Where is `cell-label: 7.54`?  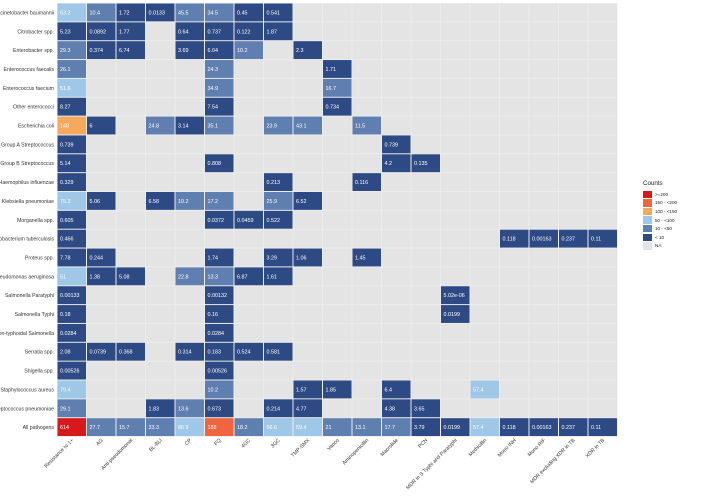
cell-label: 7.54 is located at coordinates (213, 108).